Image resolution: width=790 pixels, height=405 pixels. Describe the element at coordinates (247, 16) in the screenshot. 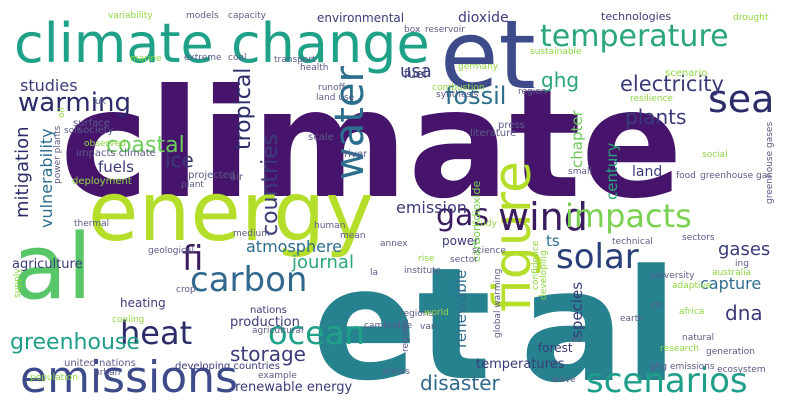

I see `word-capacity: capacity` at that location.